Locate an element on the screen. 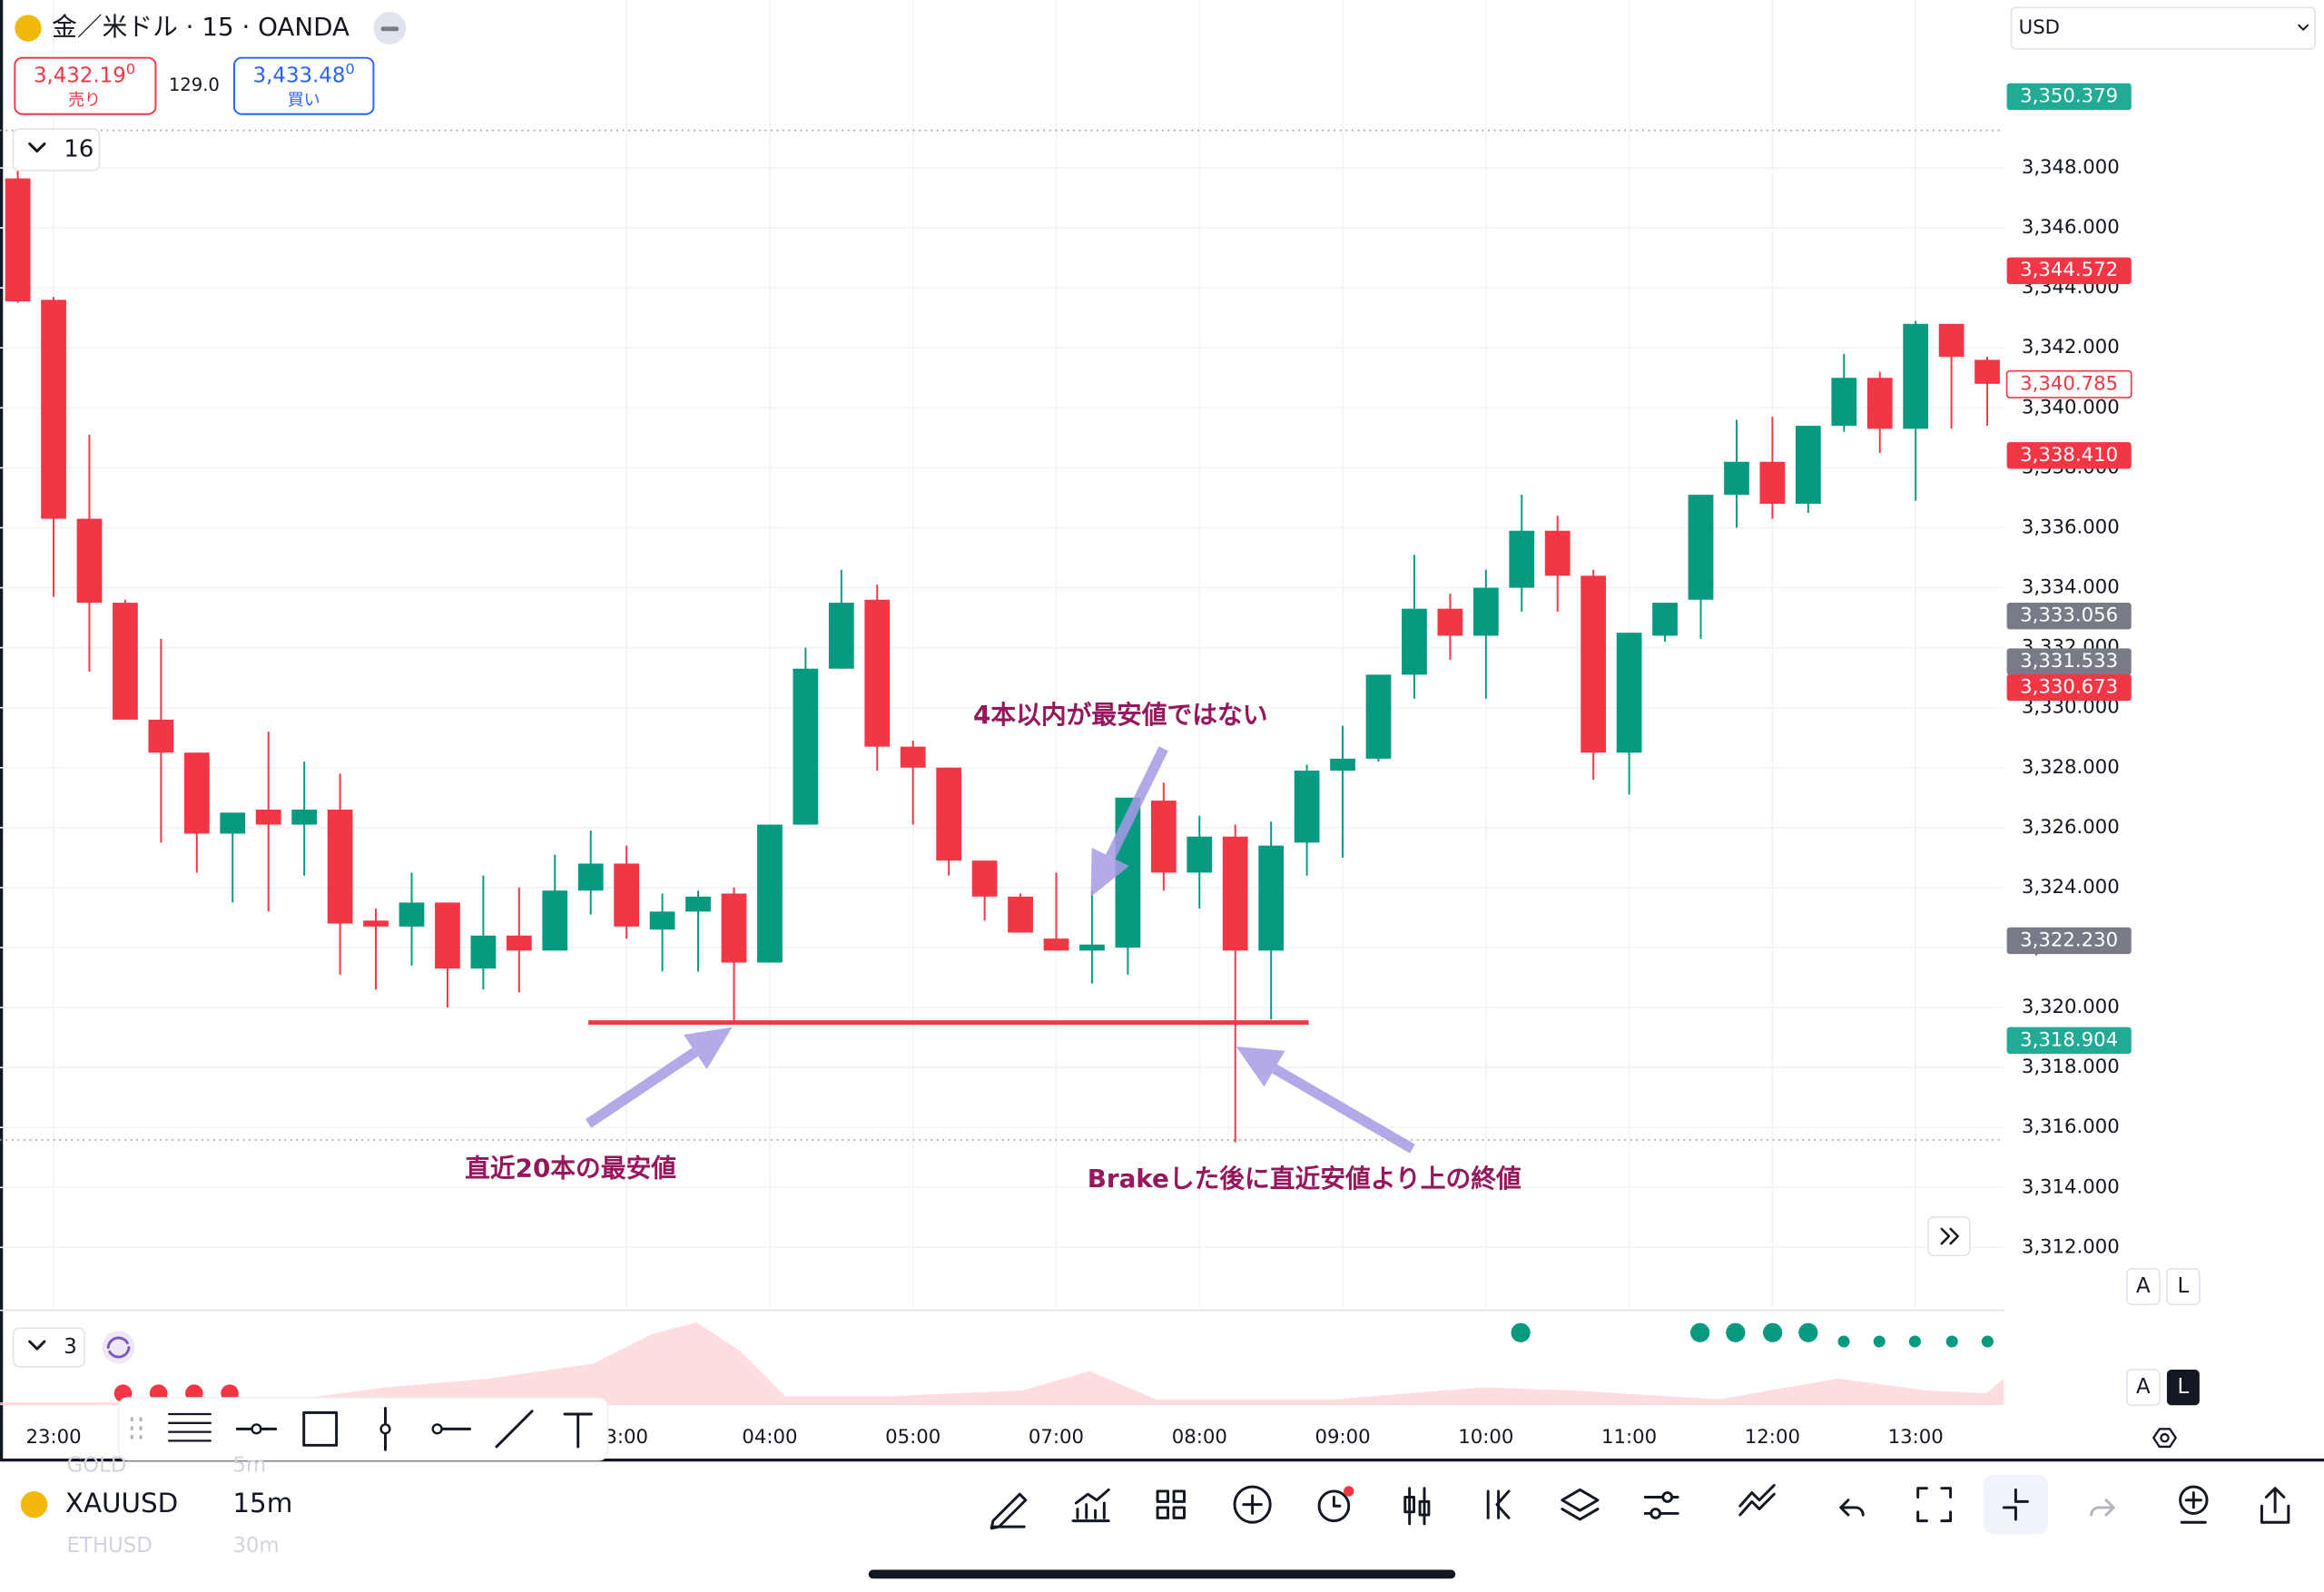 This screenshot has height=1592, width=2324. symbol-icon is located at coordinates (34, 1504).